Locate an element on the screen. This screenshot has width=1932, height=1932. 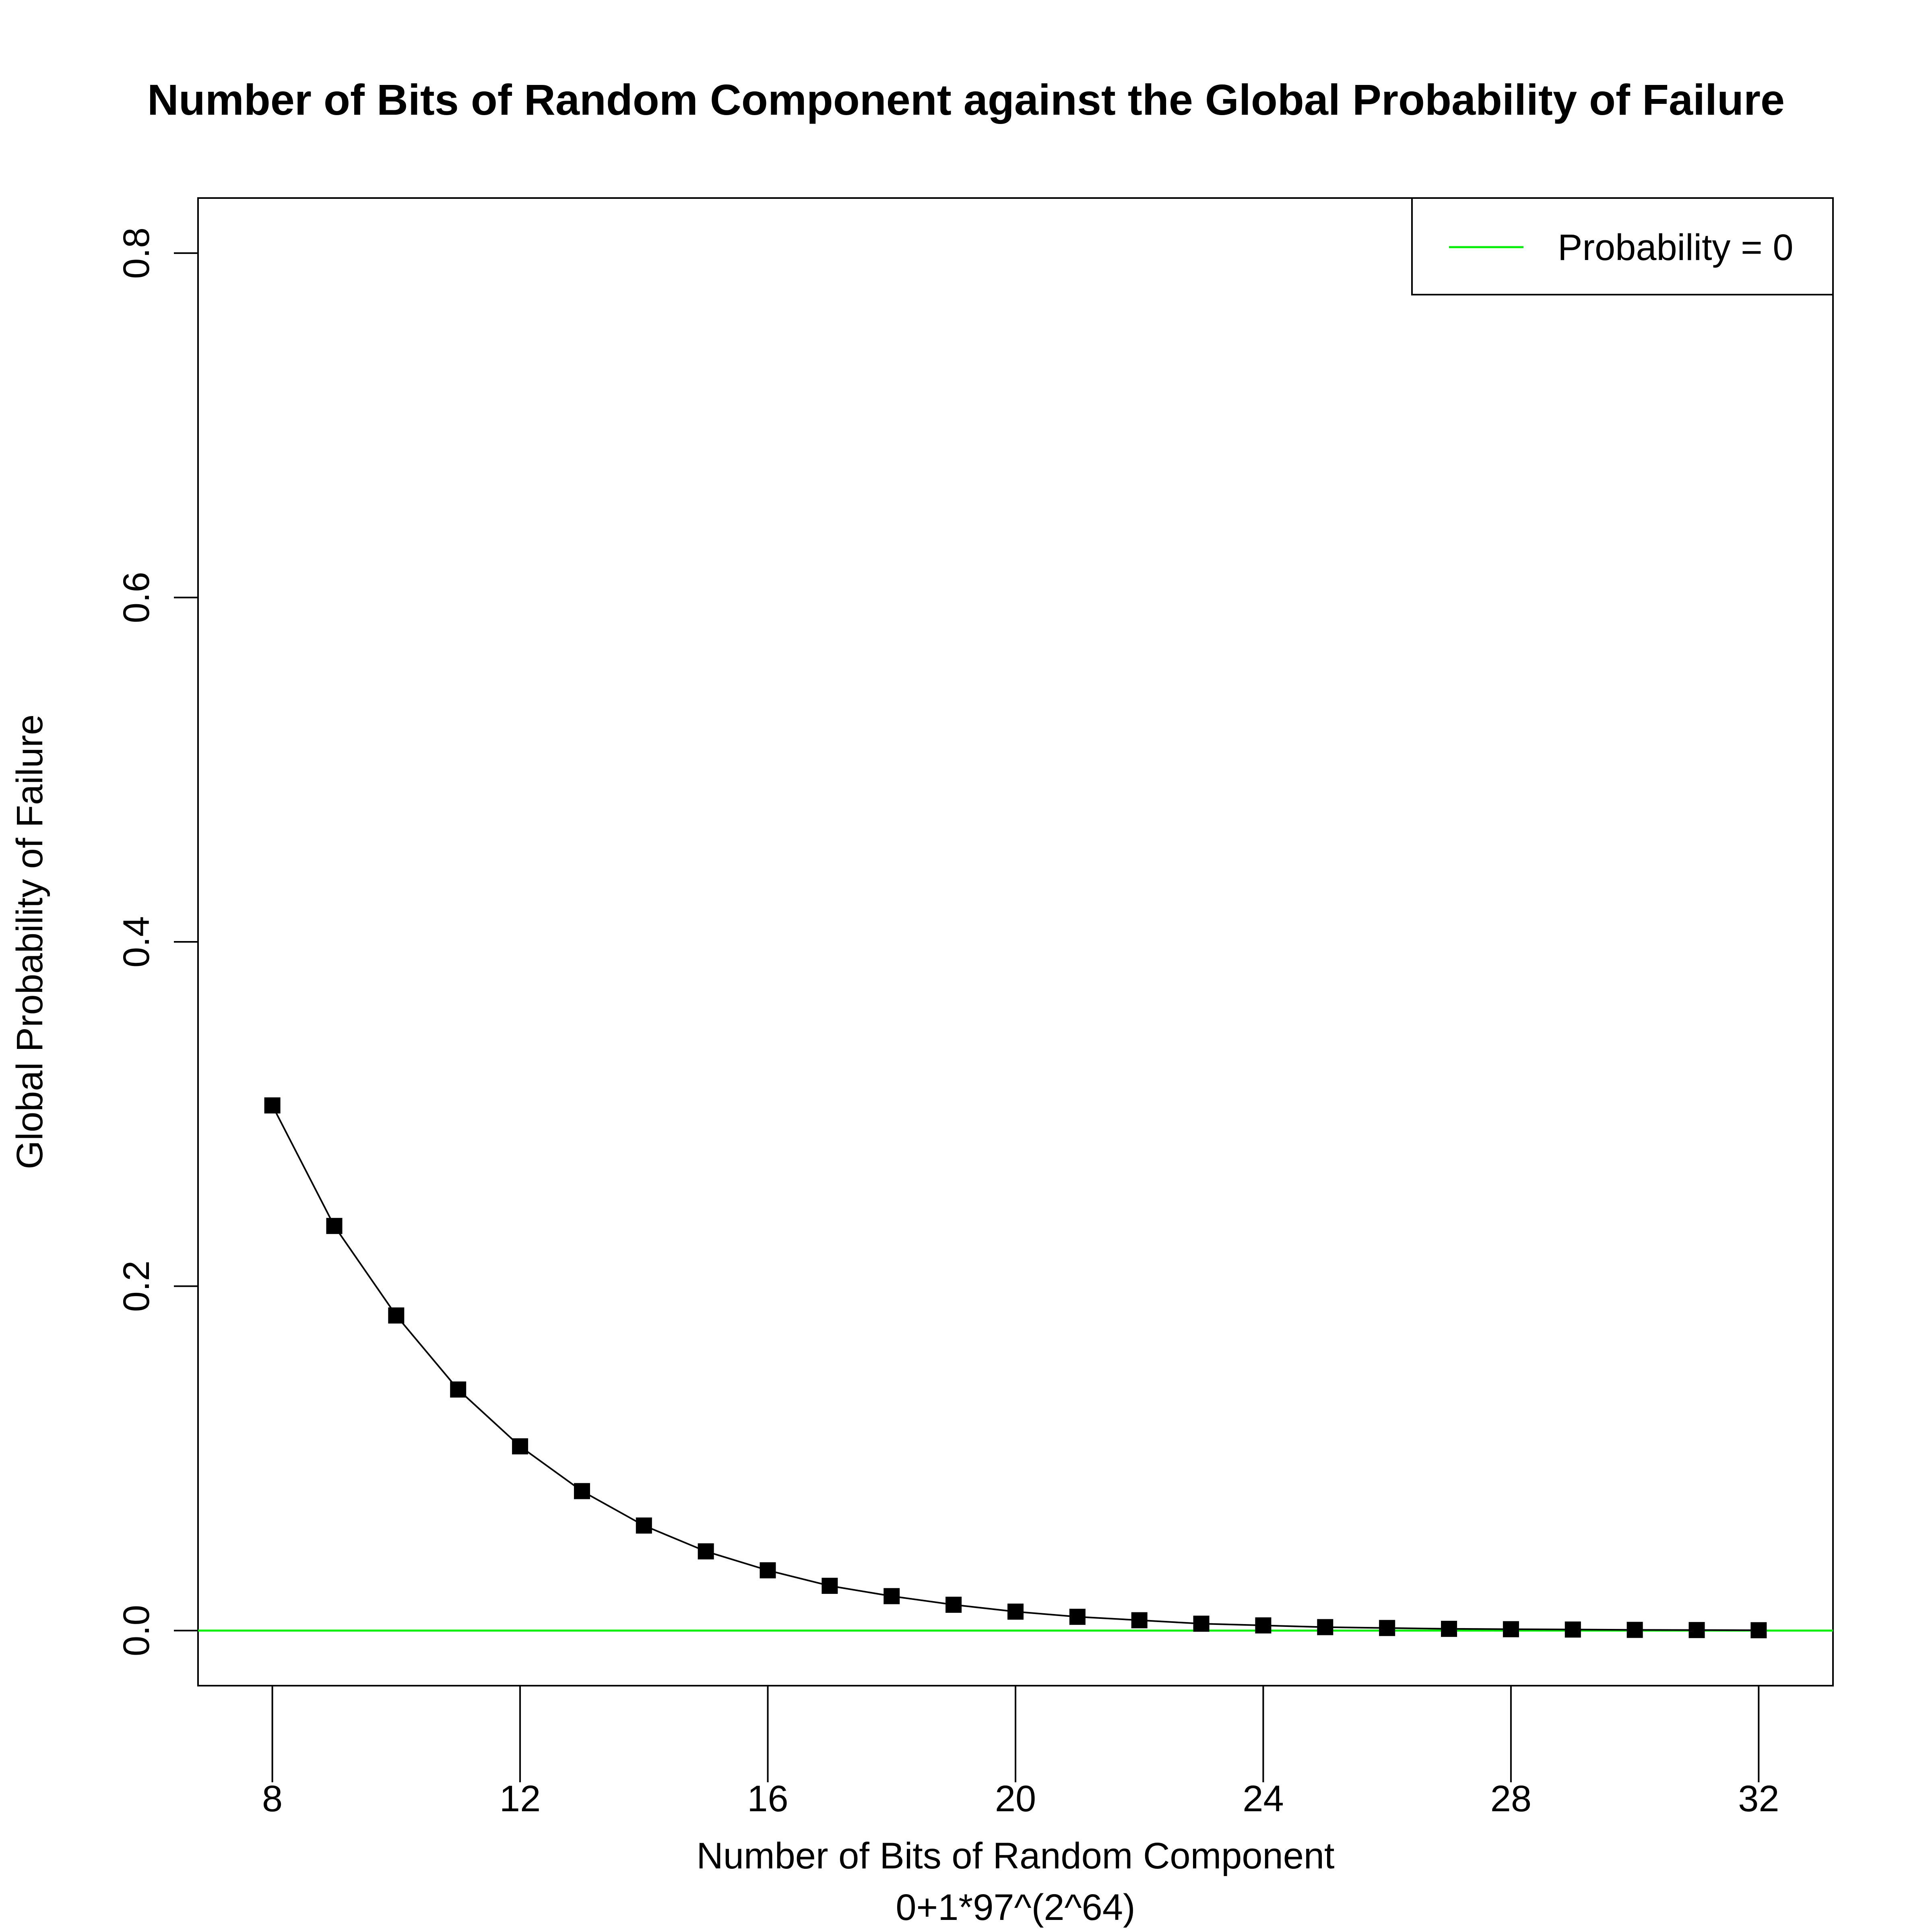
legend: Probability = 0 is located at coordinates (1622, 246).